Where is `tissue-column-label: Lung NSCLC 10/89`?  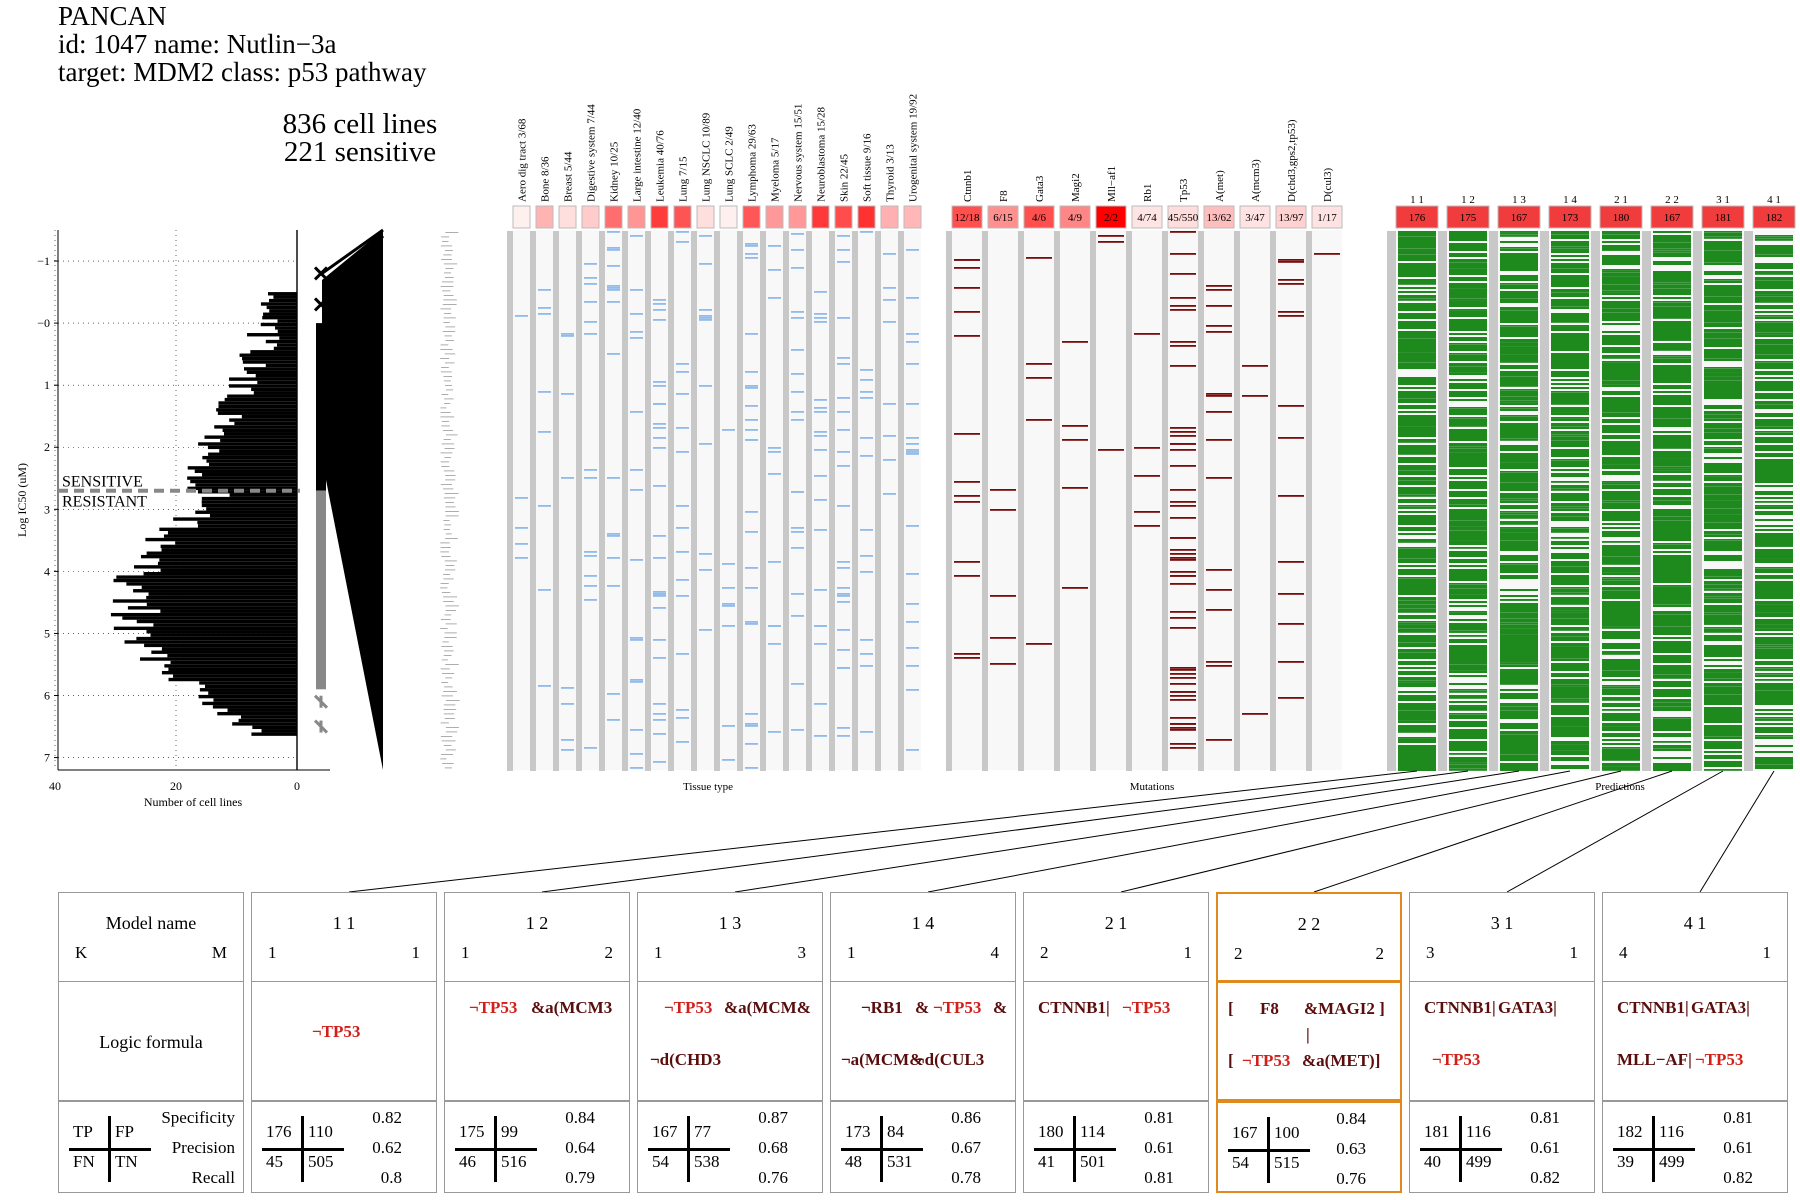
tissue-column-label: Lung NSCLC 10/89 is located at coordinates (707, 157).